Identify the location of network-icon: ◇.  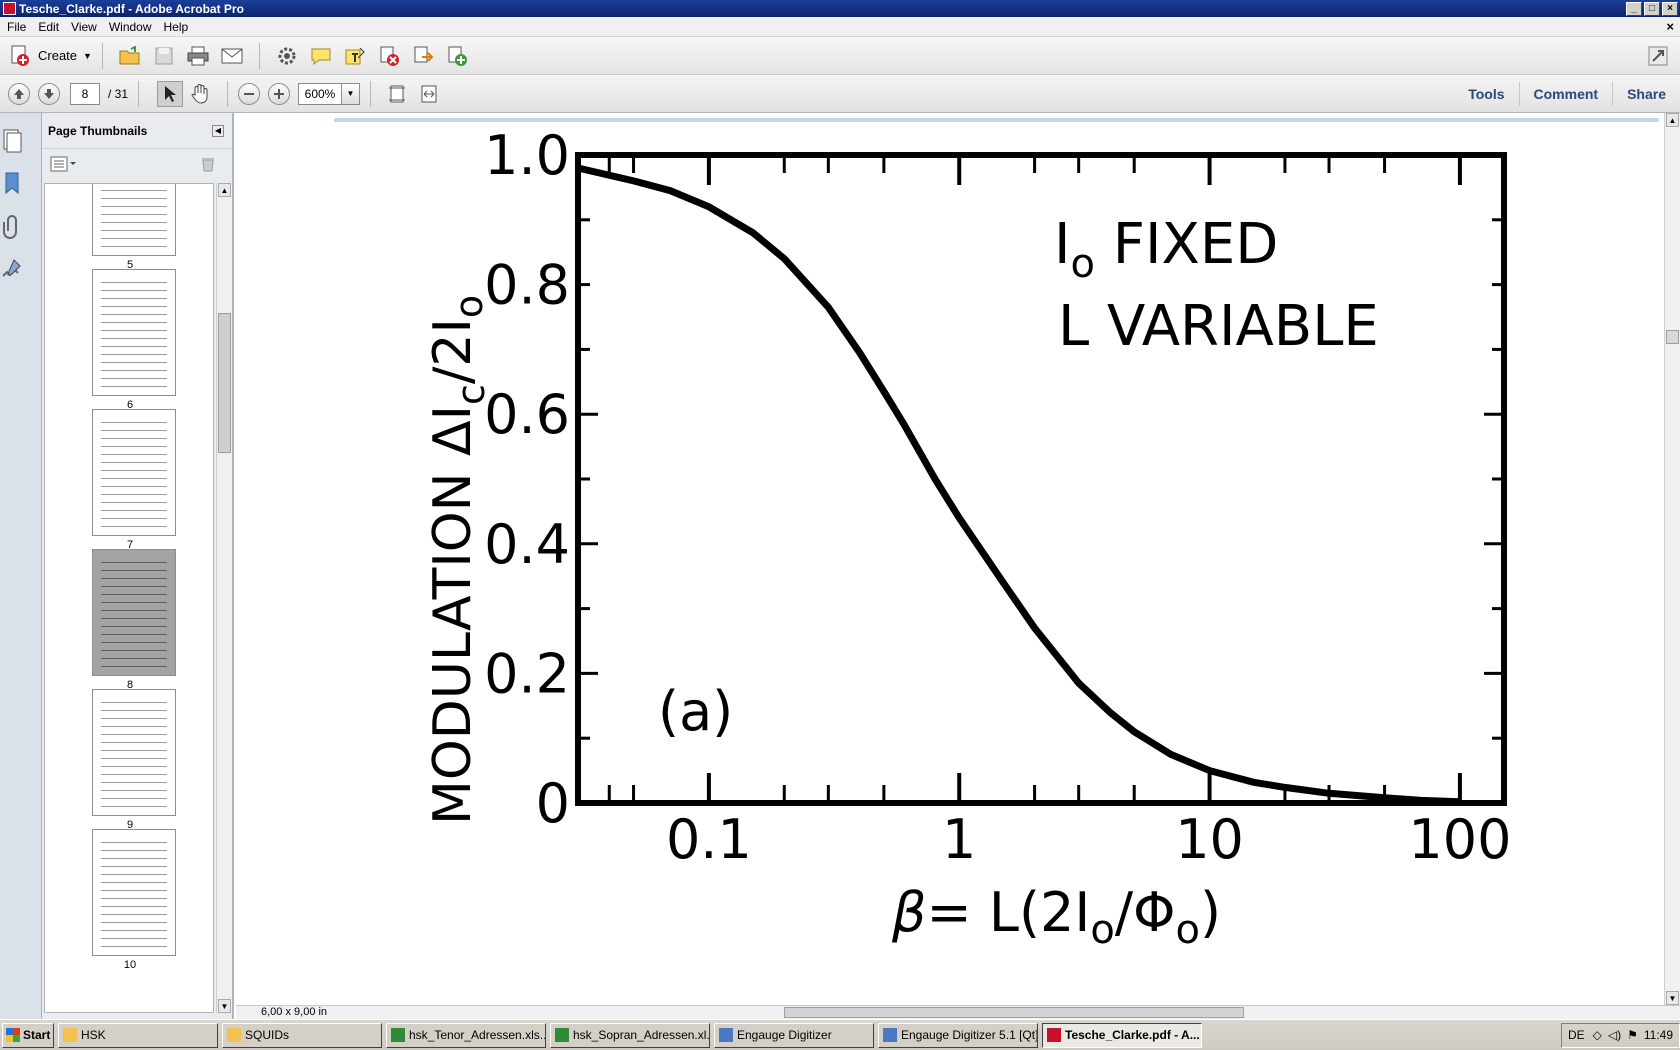
(1597, 1035).